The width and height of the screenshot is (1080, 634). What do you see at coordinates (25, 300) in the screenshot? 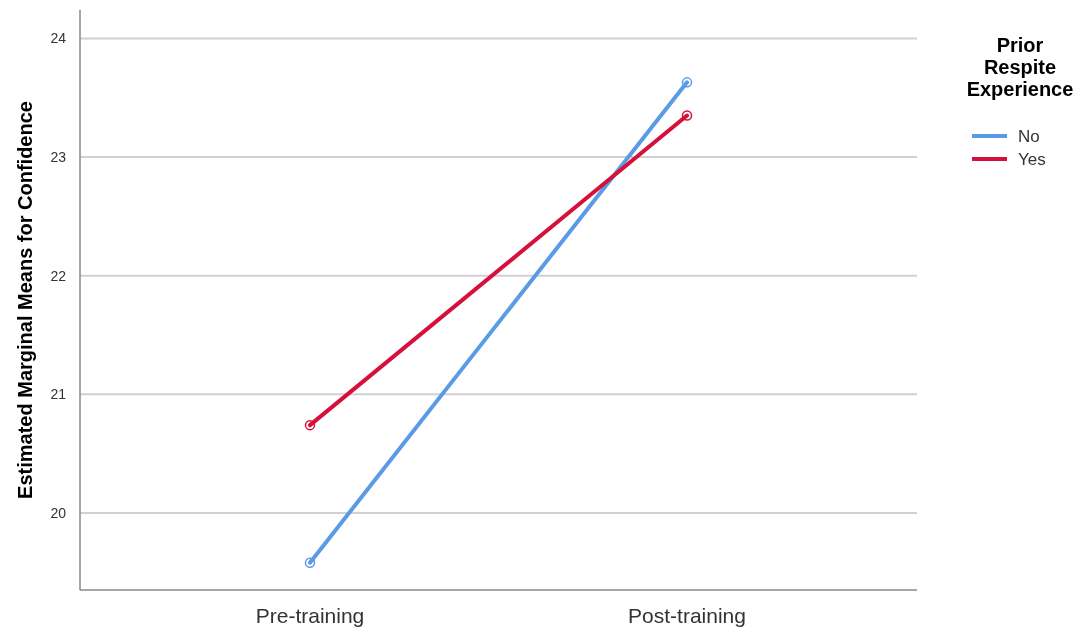
I see `y-axis-title: Estimated Marginal Means for Confidence` at bounding box center [25, 300].